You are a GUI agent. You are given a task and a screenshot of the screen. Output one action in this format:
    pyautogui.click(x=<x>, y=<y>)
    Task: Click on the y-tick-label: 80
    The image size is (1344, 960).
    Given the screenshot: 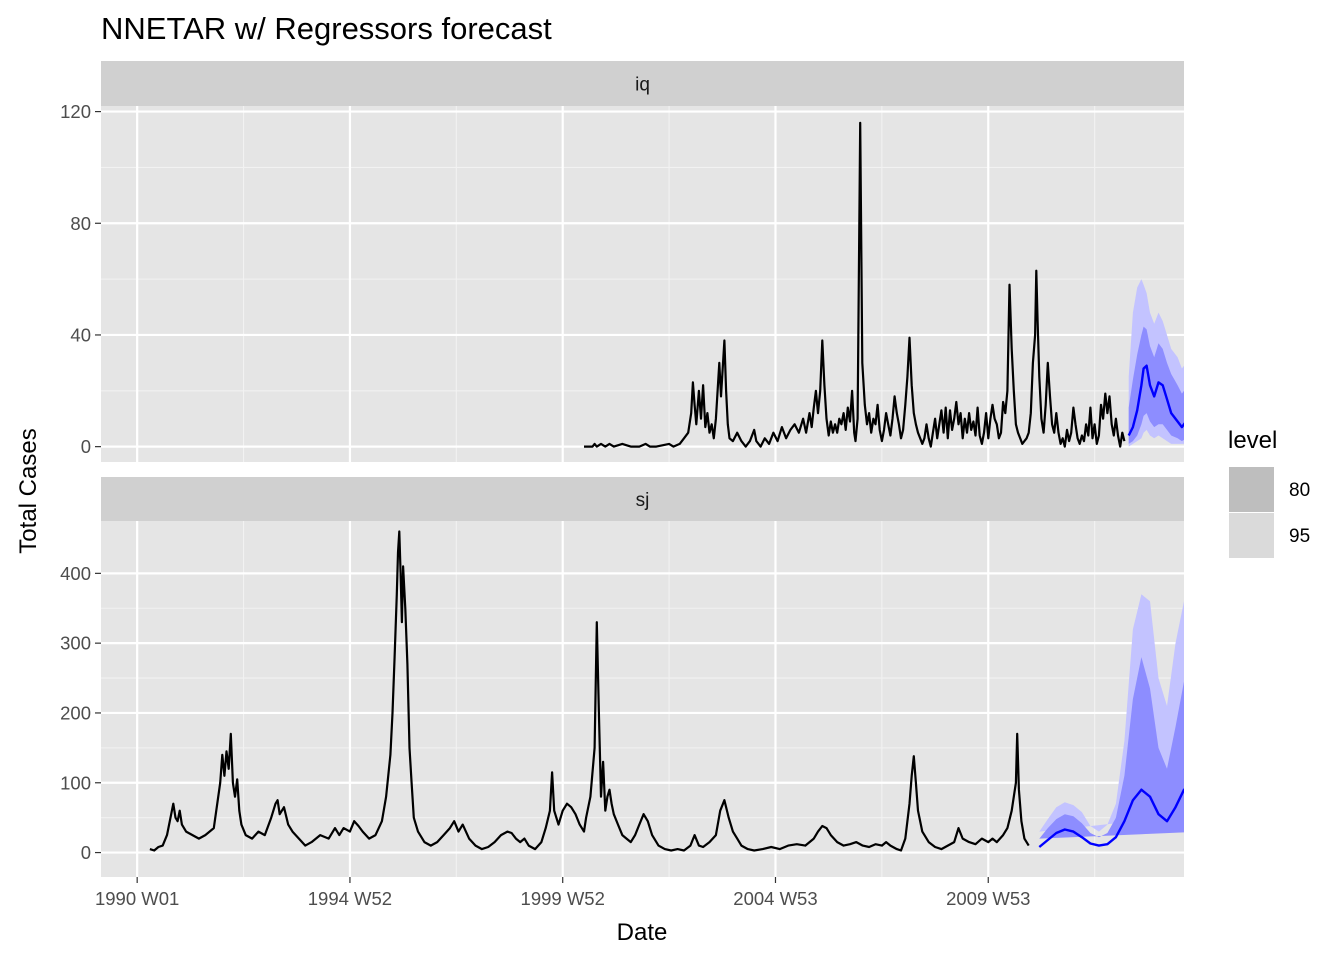 What is the action you would take?
    pyautogui.click(x=80, y=223)
    